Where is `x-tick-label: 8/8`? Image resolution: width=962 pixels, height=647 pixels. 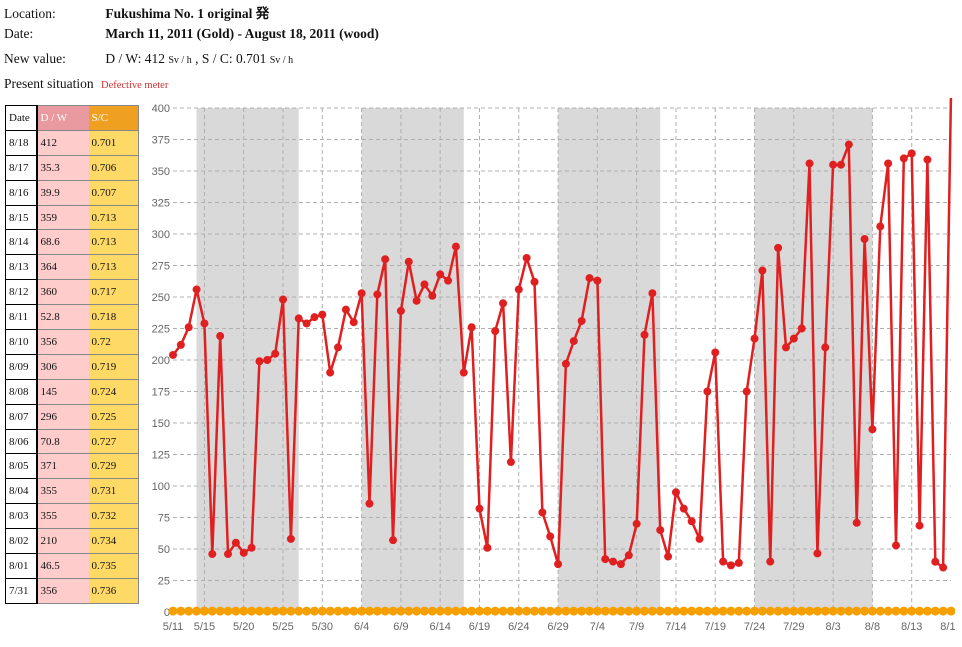 x-tick-label: 8/8 is located at coordinates (872, 627).